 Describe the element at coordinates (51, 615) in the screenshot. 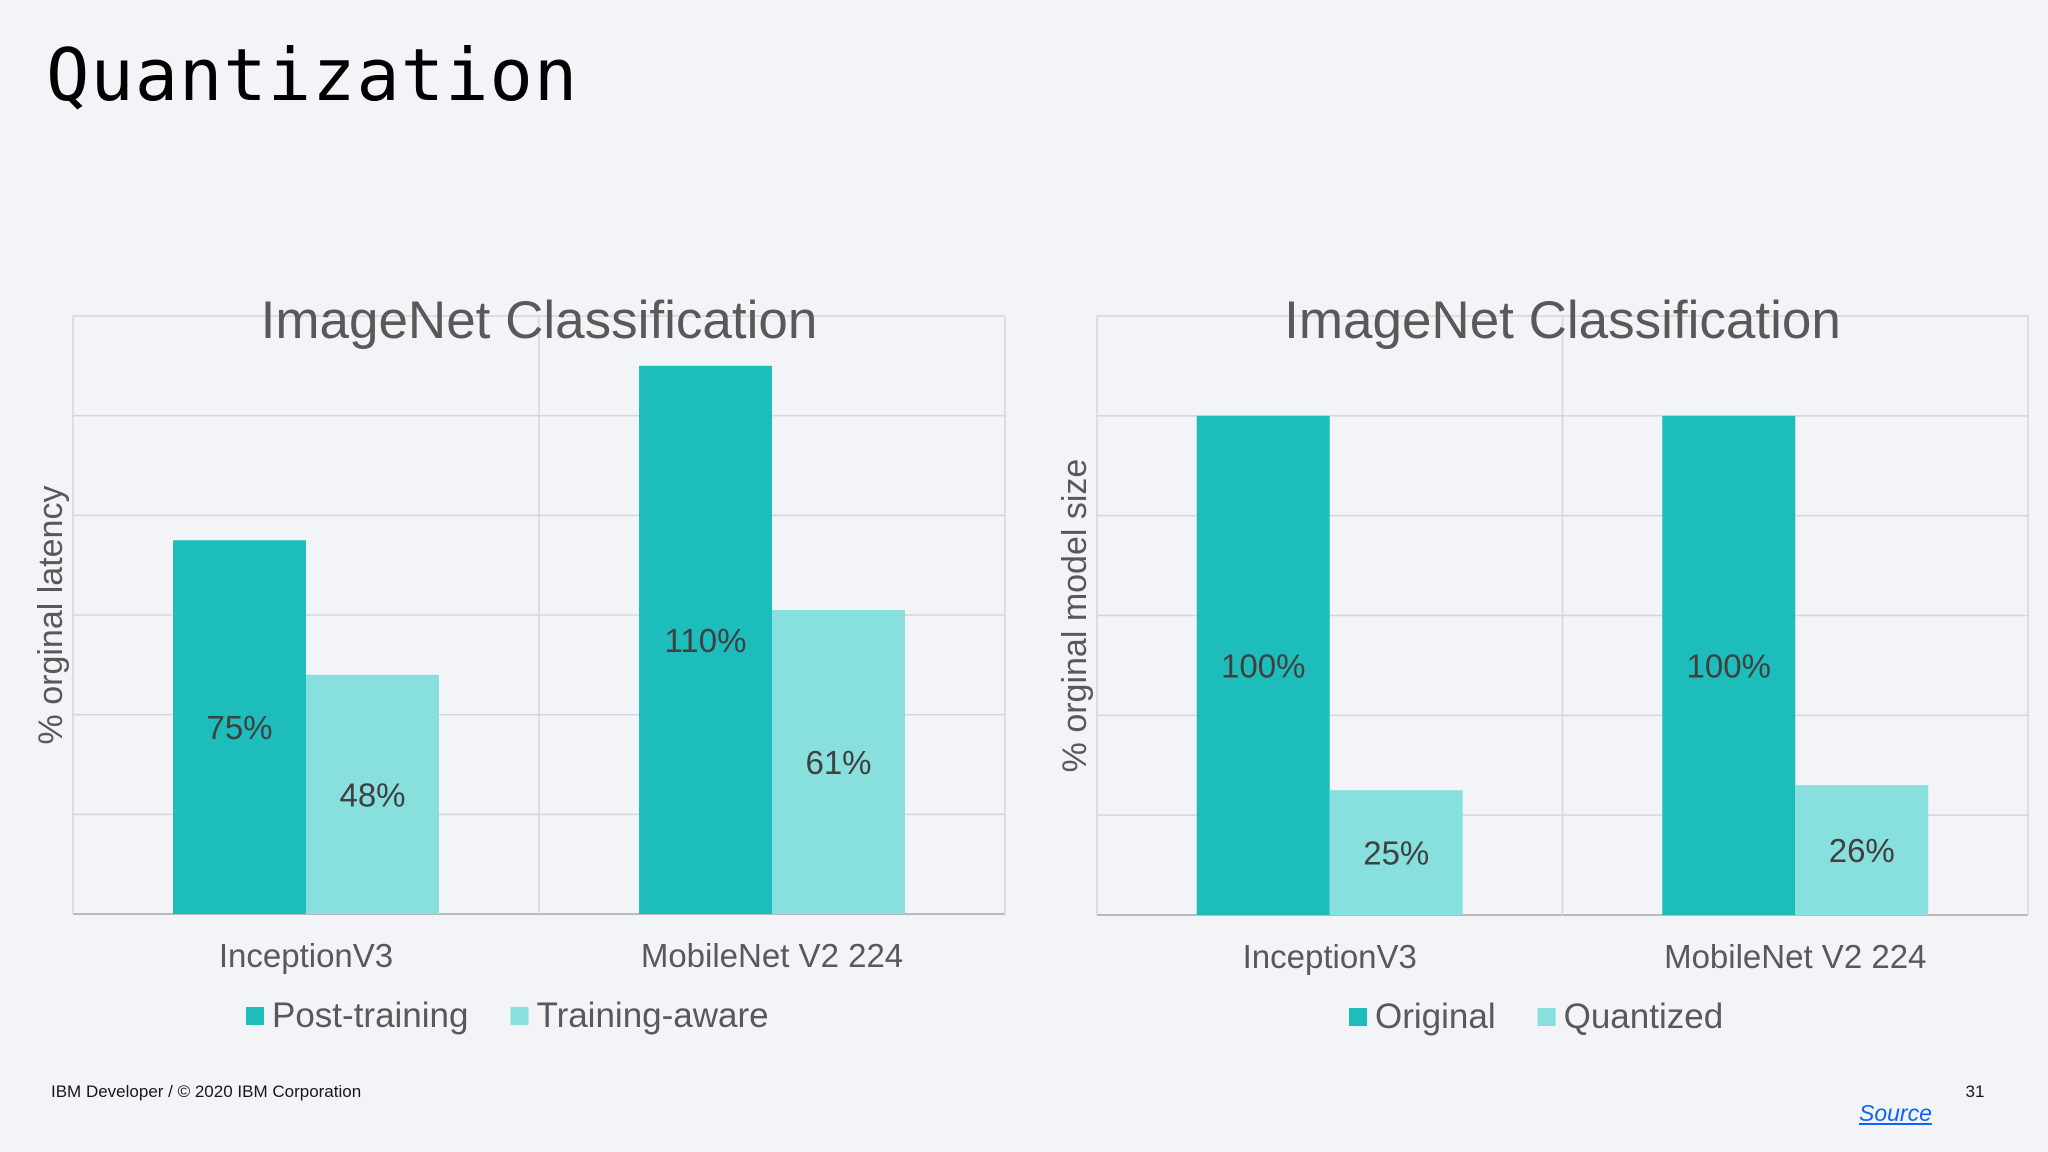

I see `y-axis-title: % orginal latency` at that location.